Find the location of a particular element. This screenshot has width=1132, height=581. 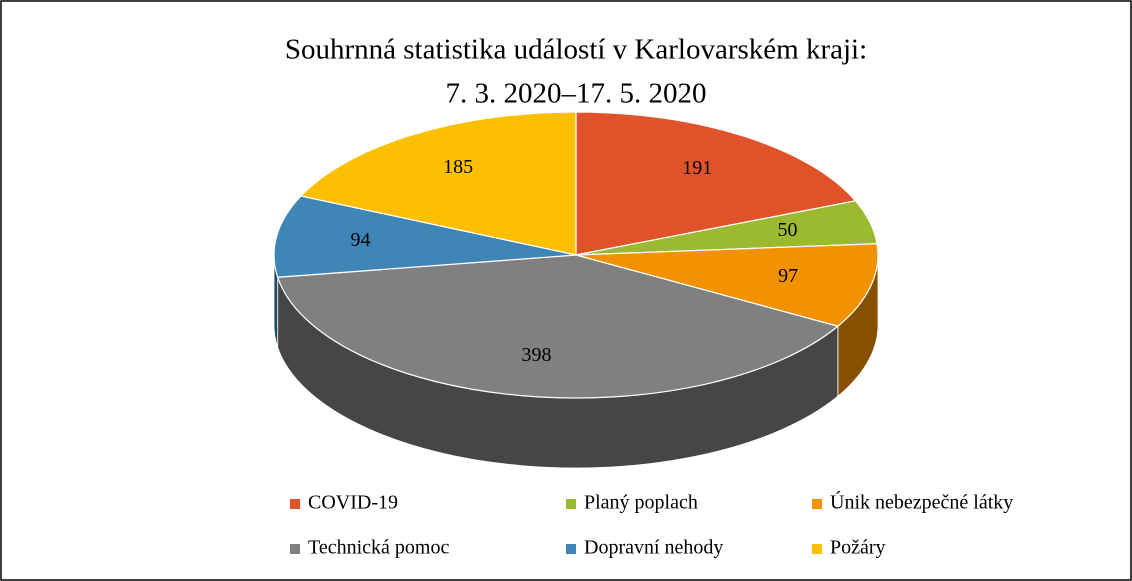

data-label: 191 is located at coordinates (697, 168).